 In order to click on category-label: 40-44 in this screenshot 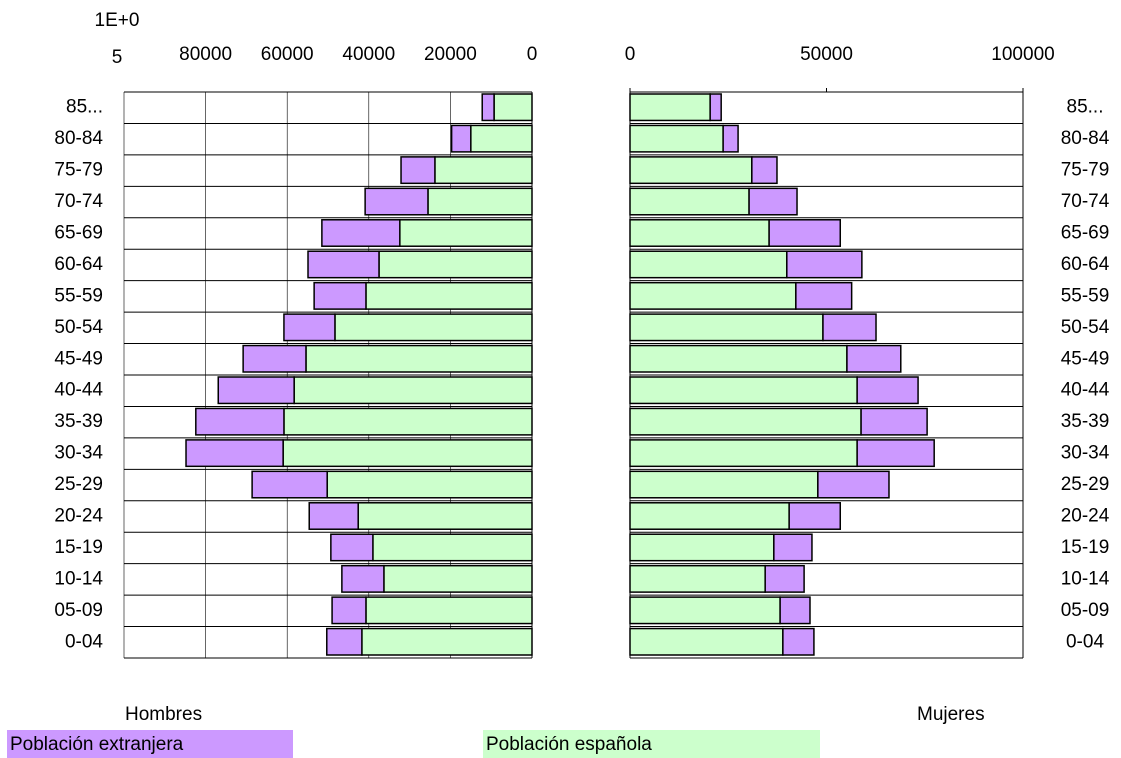, I will do `click(1085, 390)`.